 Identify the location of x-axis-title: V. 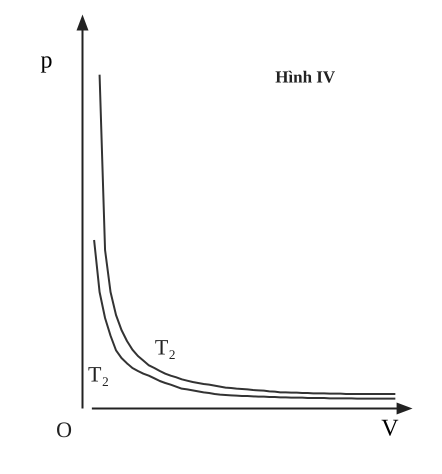
(390, 429).